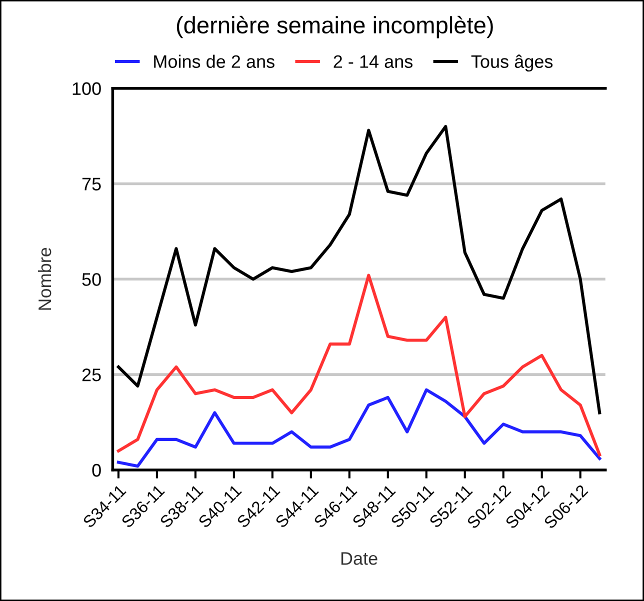 This screenshot has width=644, height=601. What do you see at coordinates (91, 279) in the screenshot?
I see `y-tick-label: 50` at bounding box center [91, 279].